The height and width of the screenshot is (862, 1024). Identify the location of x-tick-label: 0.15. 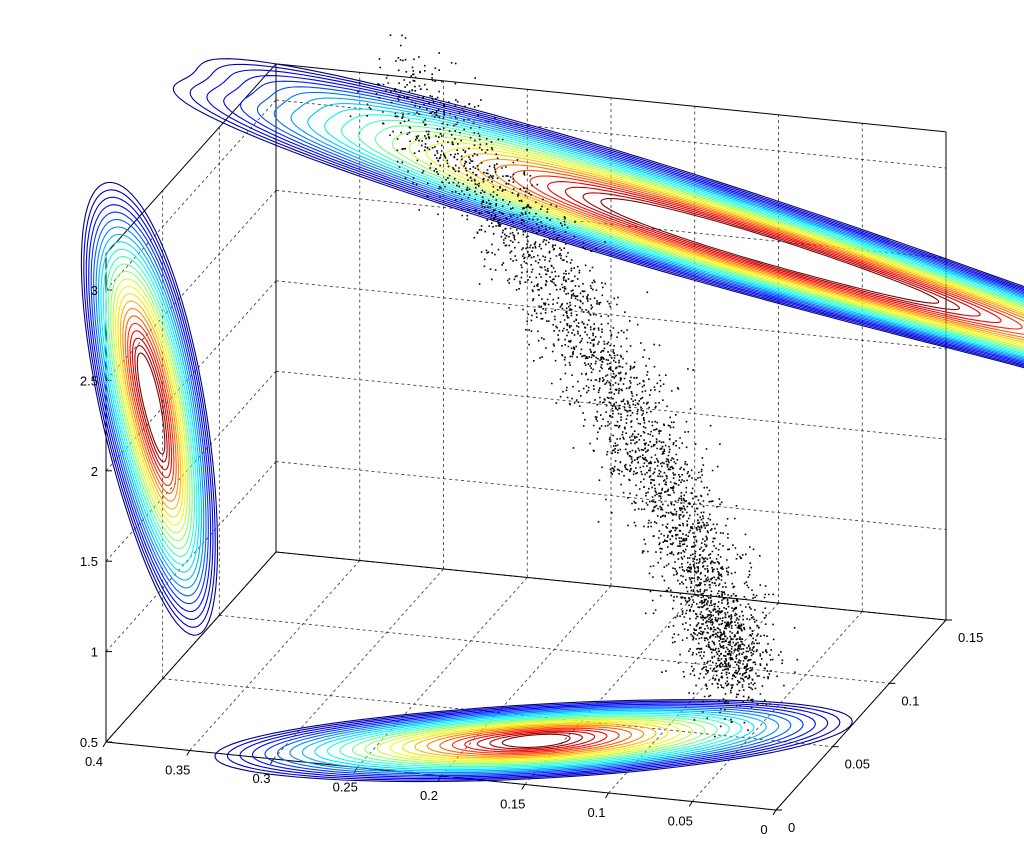
(512, 804).